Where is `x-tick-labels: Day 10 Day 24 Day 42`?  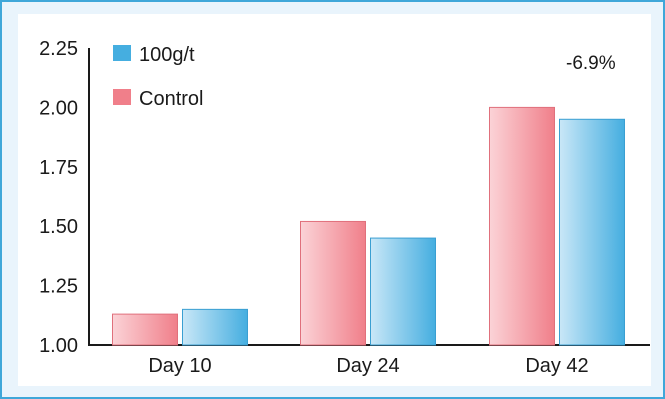
x-tick-labels: Day 10 Day 24 Day 42 is located at coordinates (368, 366).